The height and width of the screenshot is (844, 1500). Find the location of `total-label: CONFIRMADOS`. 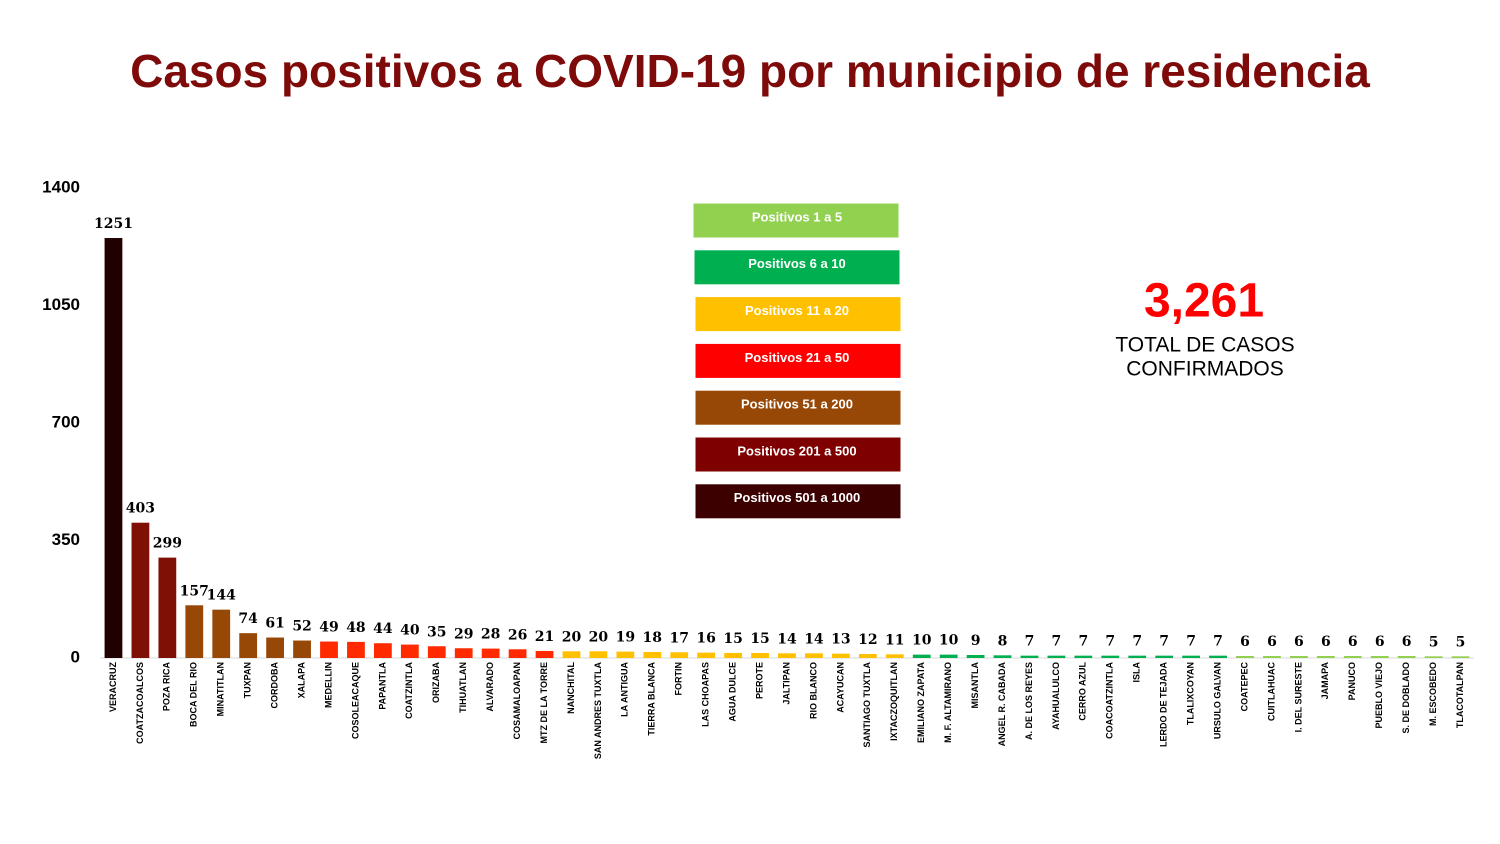

total-label: CONFIRMADOS is located at coordinates (1205, 369).